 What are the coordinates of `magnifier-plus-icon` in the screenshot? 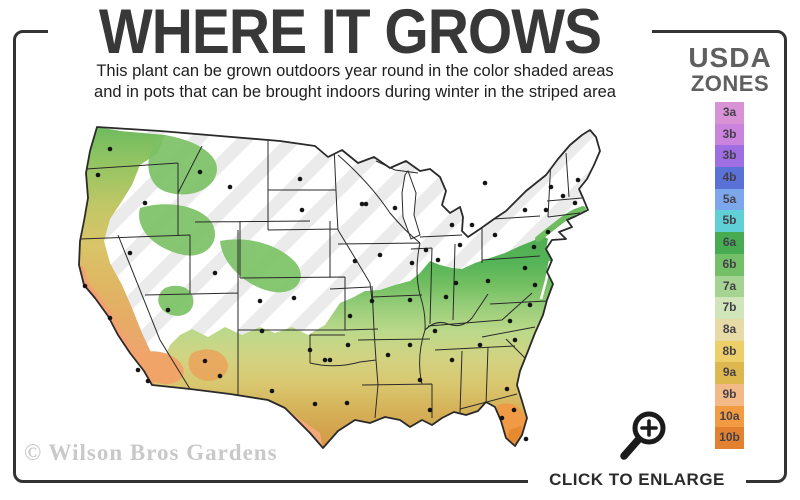 It's located at (644, 435).